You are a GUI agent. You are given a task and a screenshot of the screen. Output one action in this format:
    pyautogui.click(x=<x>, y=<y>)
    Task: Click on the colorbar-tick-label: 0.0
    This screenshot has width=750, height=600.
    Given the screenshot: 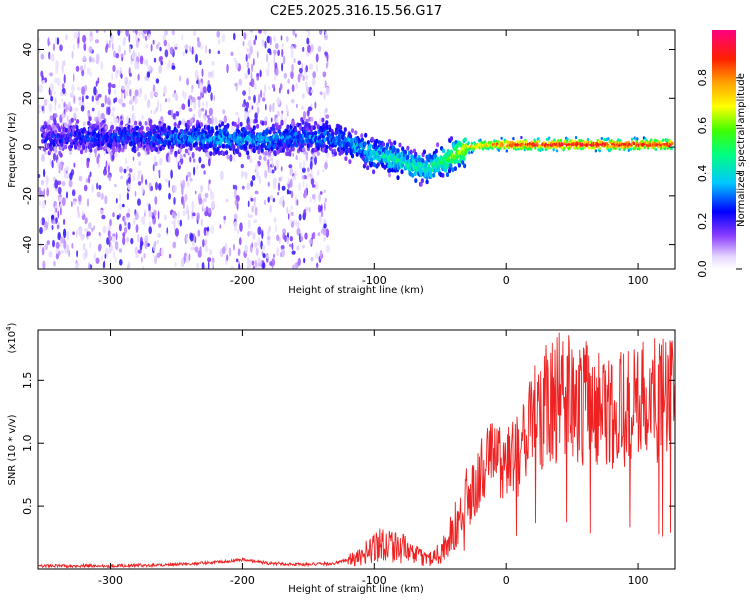 What is the action you would take?
    pyautogui.click(x=702, y=269)
    